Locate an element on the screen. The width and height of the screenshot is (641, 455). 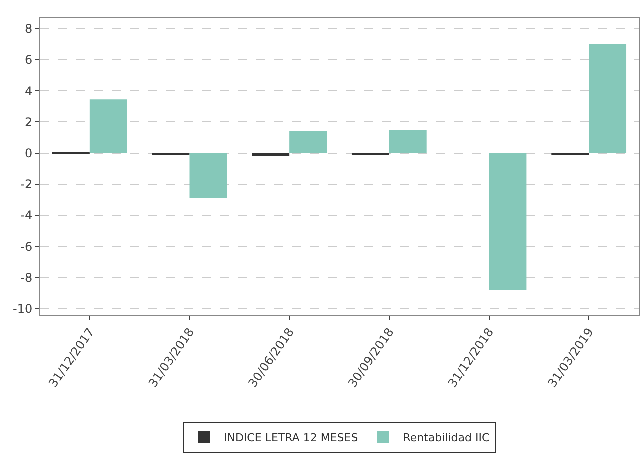
y-tick-label: -8 is located at coordinates (26, 277).